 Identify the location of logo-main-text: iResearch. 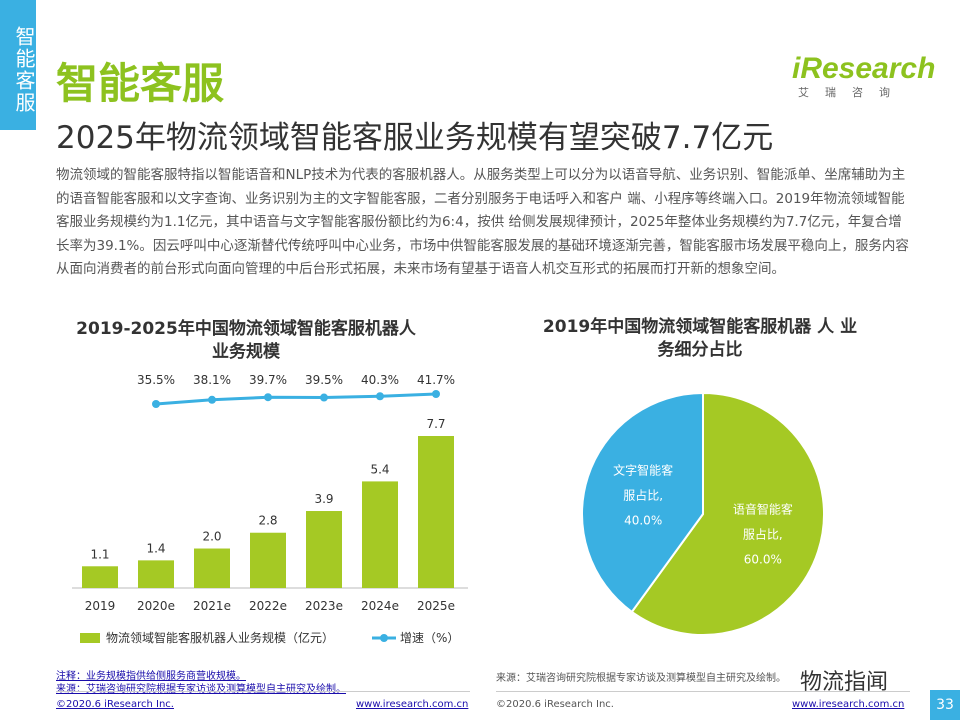
(864, 68).